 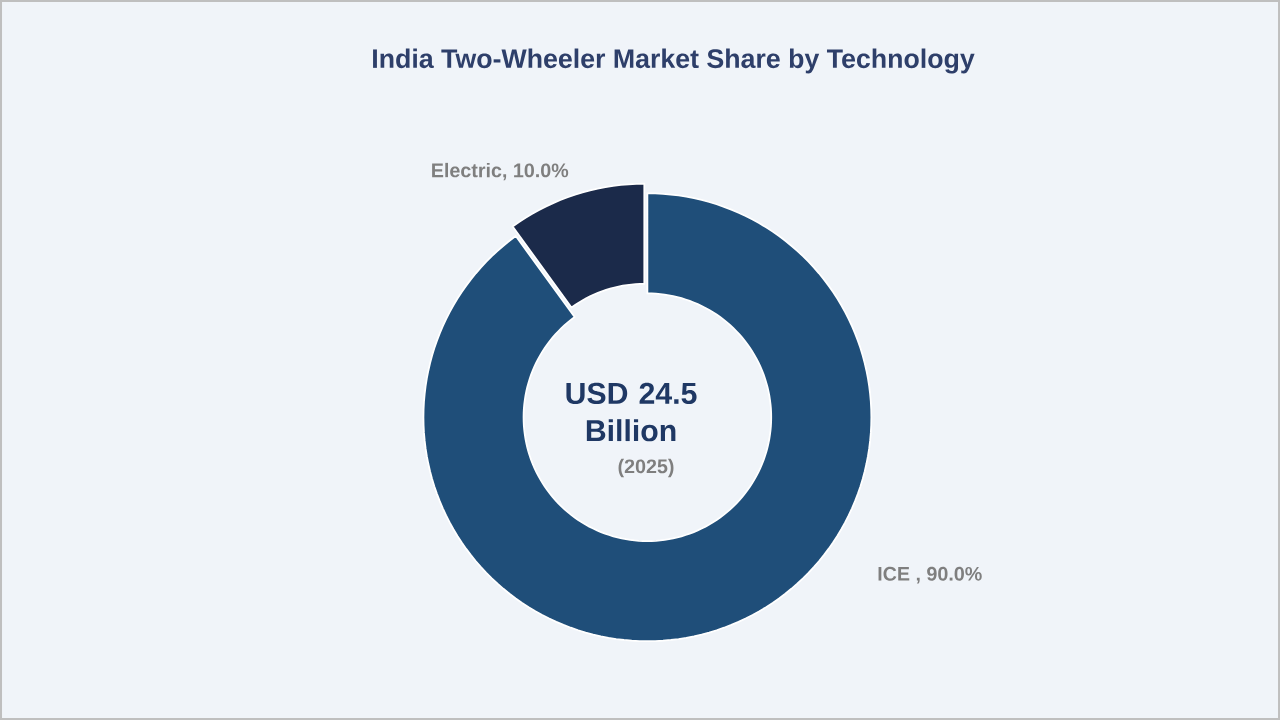 I want to click on chart-title: India Two-Wheeler Market Share by Technology, so click(x=674, y=61).